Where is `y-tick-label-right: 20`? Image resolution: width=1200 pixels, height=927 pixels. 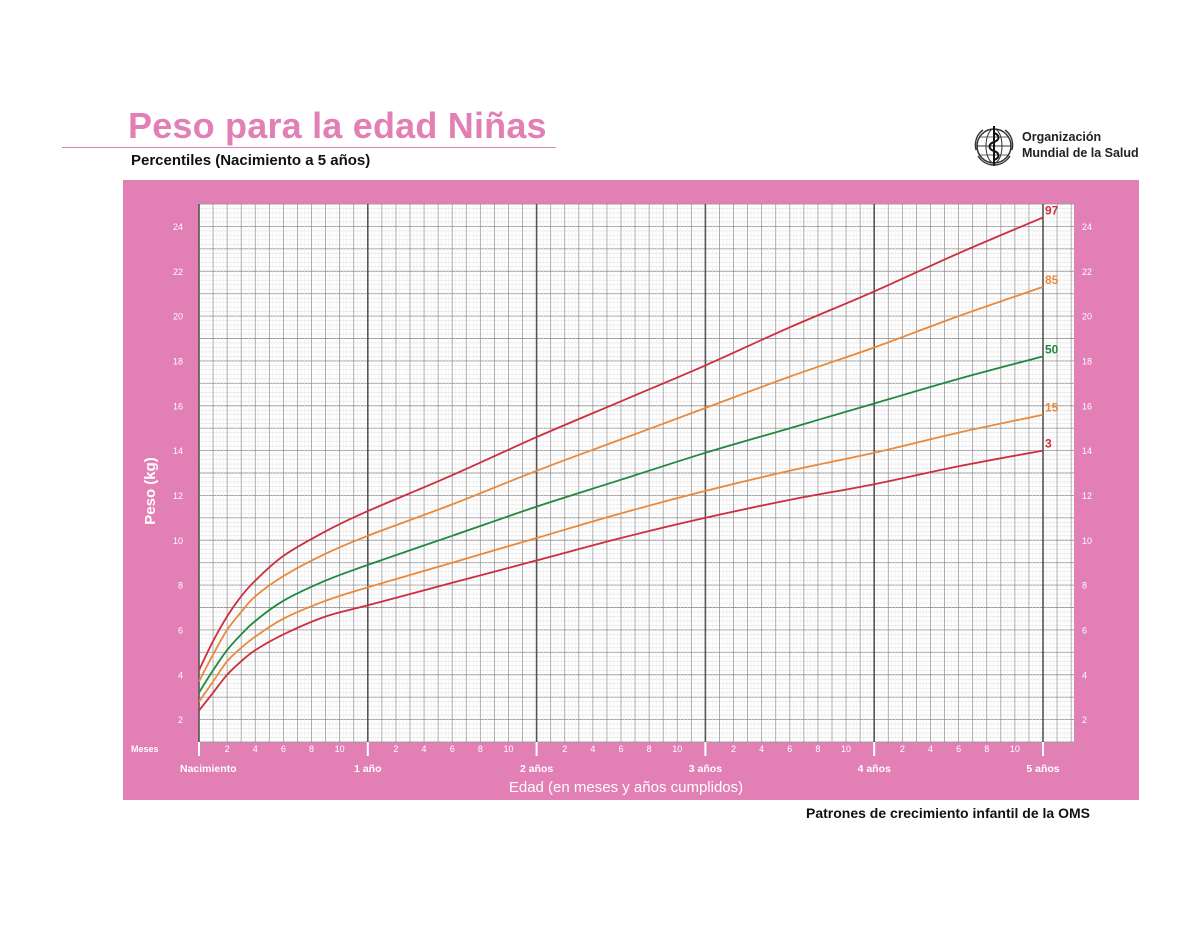 y-tick-label-right: 20 is located at coordinates (1087, 317).